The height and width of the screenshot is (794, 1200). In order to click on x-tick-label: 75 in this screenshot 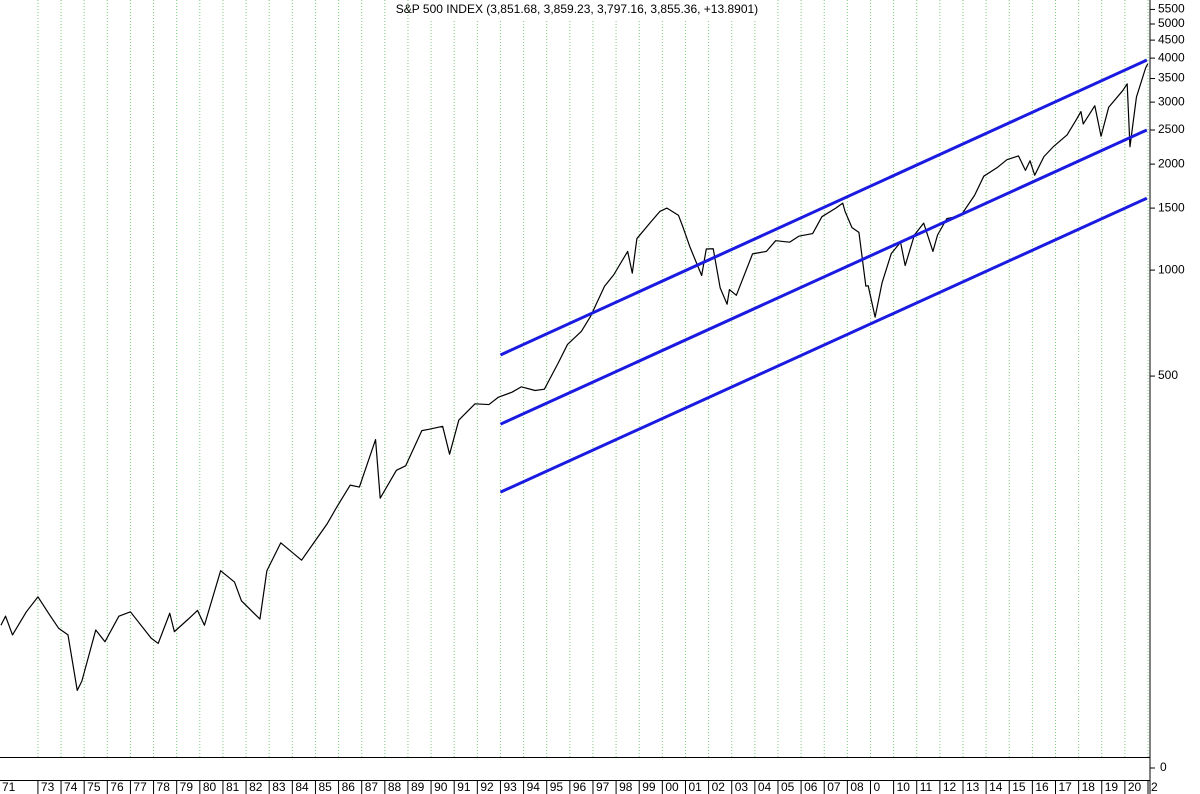, I will do `click(94, 787)`.